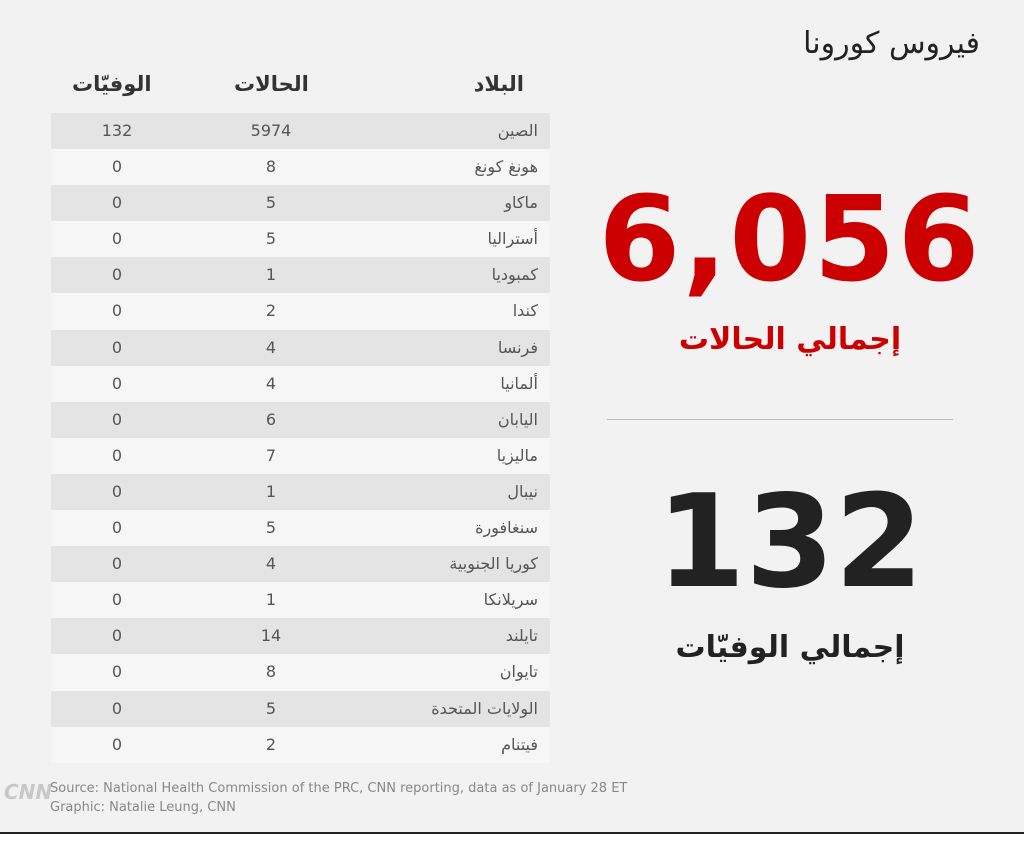 This screenshot has width=1024, height=850. I want to click on table-row: فيتنام 2 0, so click(300, 744).